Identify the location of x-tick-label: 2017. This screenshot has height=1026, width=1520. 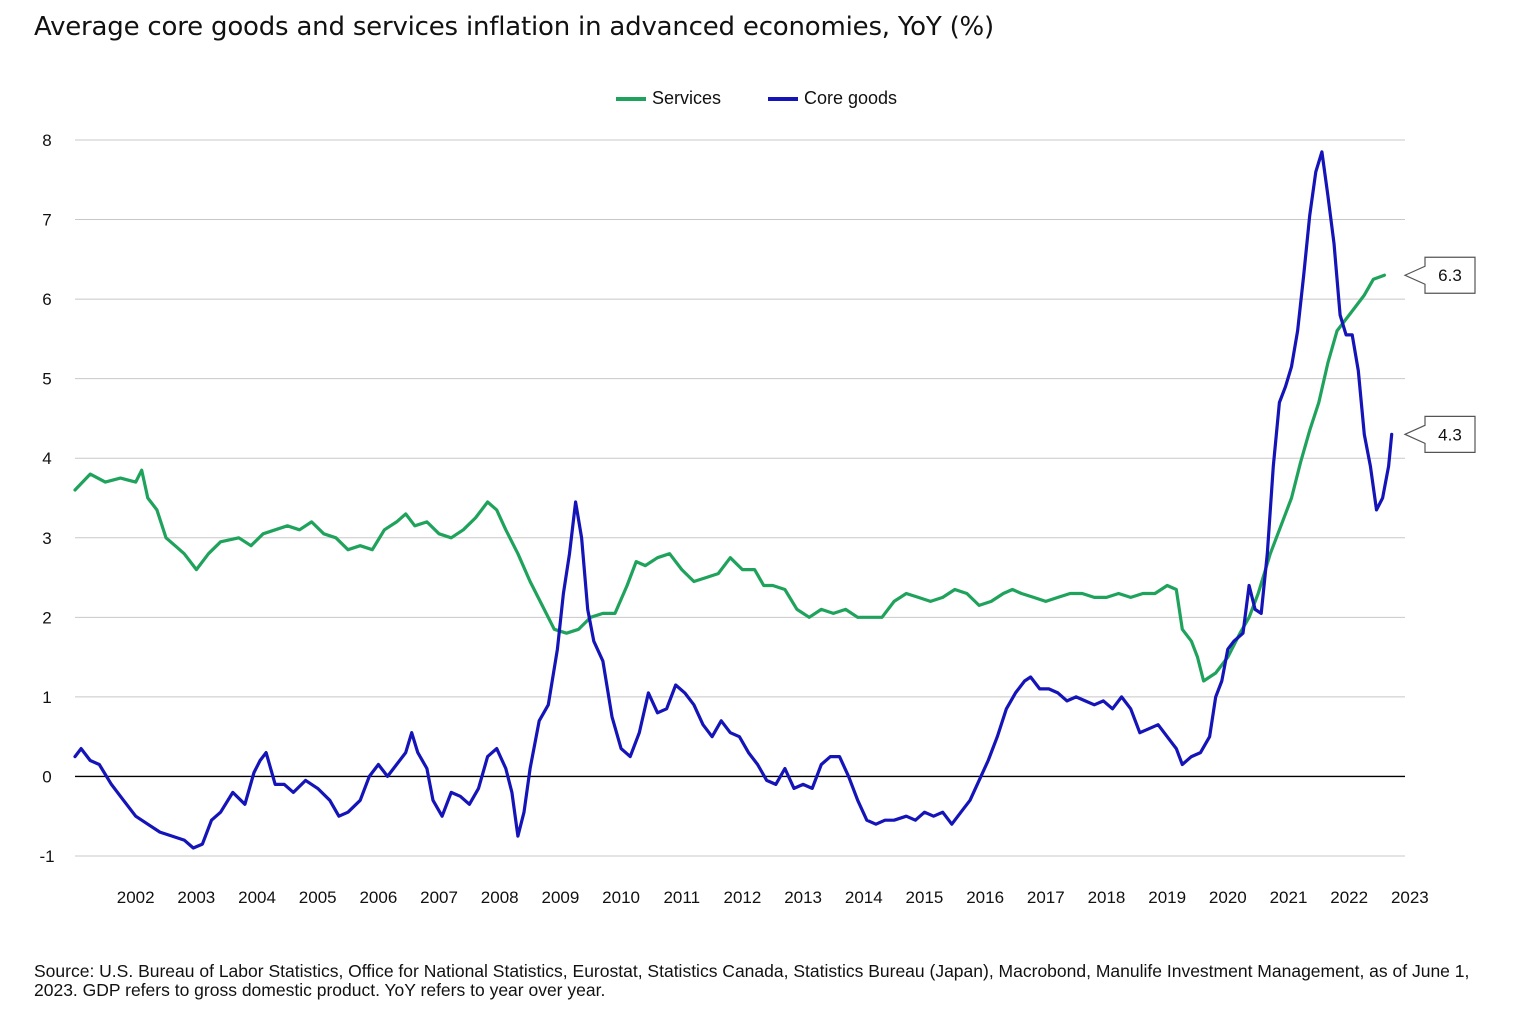
(1046, 897).